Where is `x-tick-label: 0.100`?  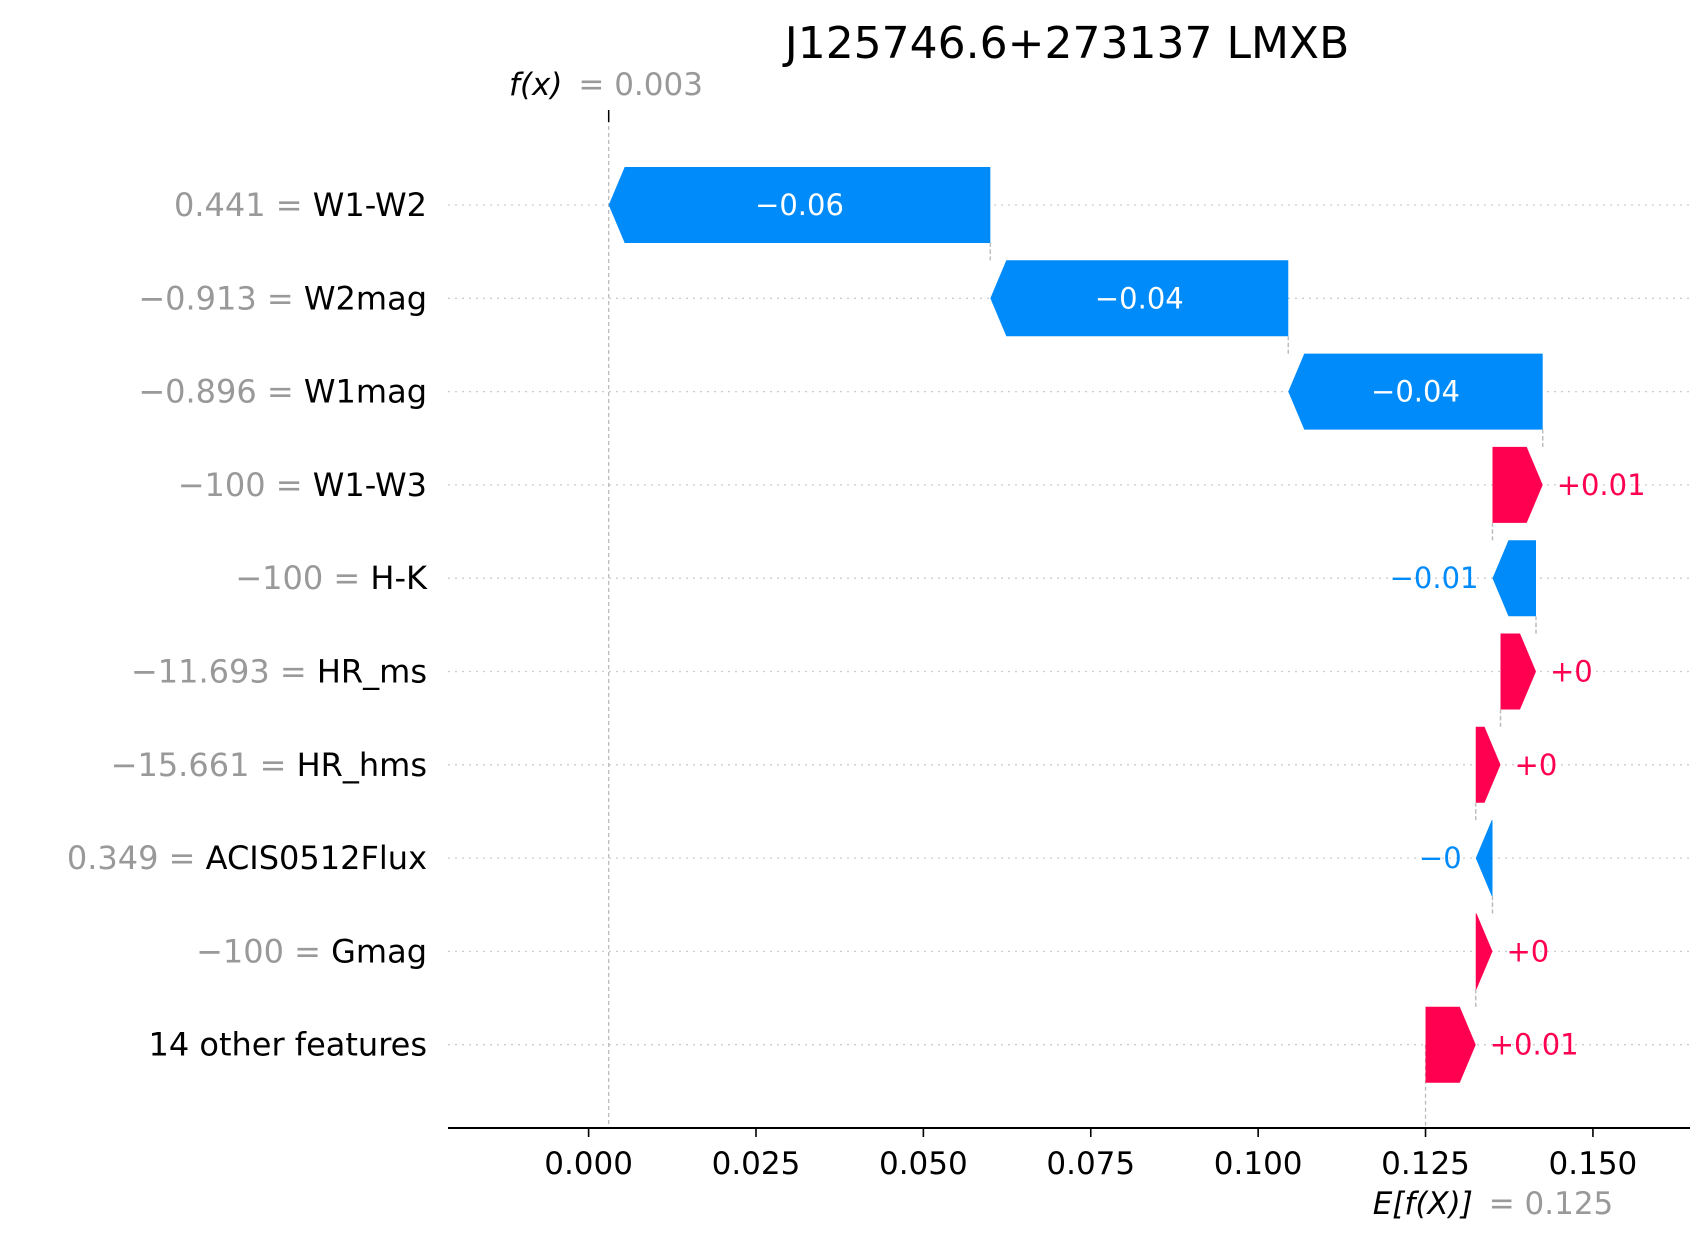 x-tick-label: 0.100 is located at coordinates (1258, 1164).